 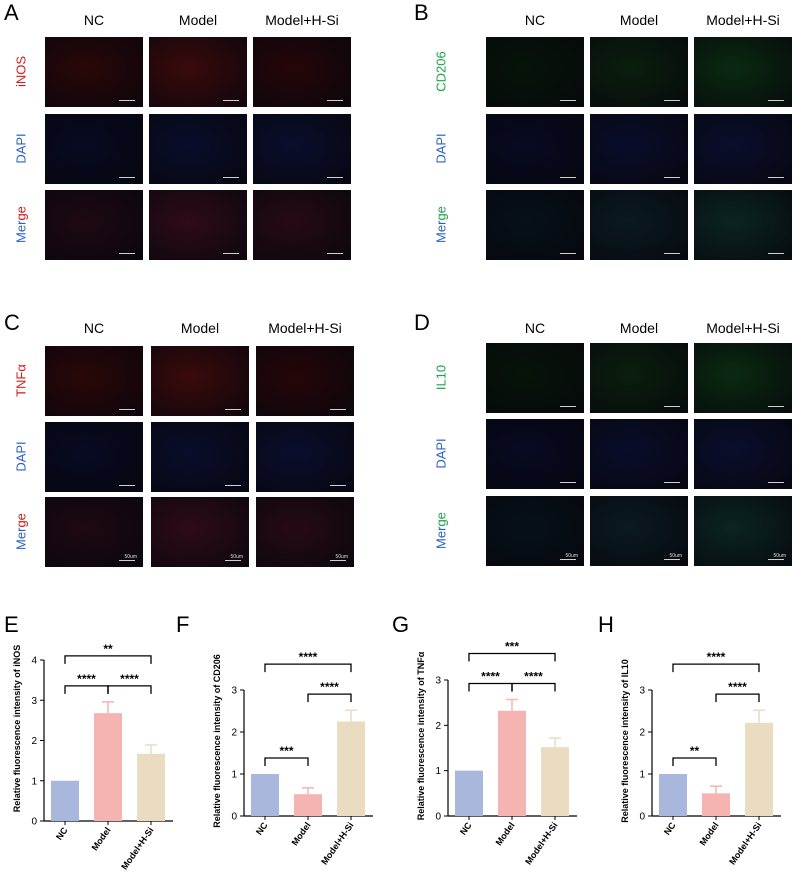 What do you see at coordinates (421, 735) in the screenshot?
I see `y-axis-title: Relative fluorescence intensity of TNFα` at bounding box center [421, 735].